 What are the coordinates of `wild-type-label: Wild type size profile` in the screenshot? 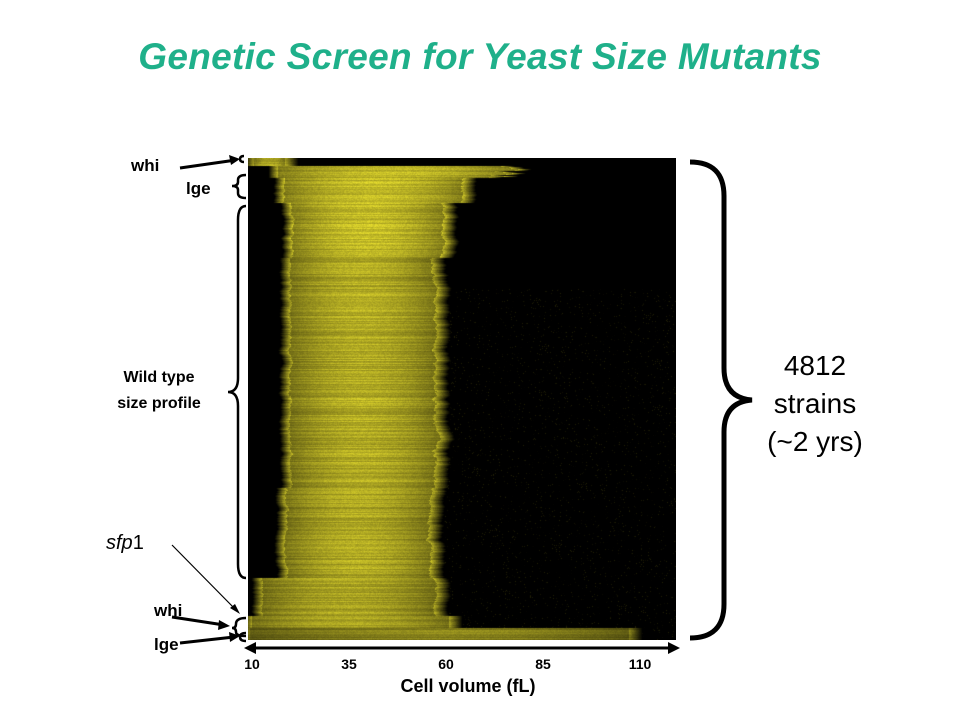 It's located at (159, 391).